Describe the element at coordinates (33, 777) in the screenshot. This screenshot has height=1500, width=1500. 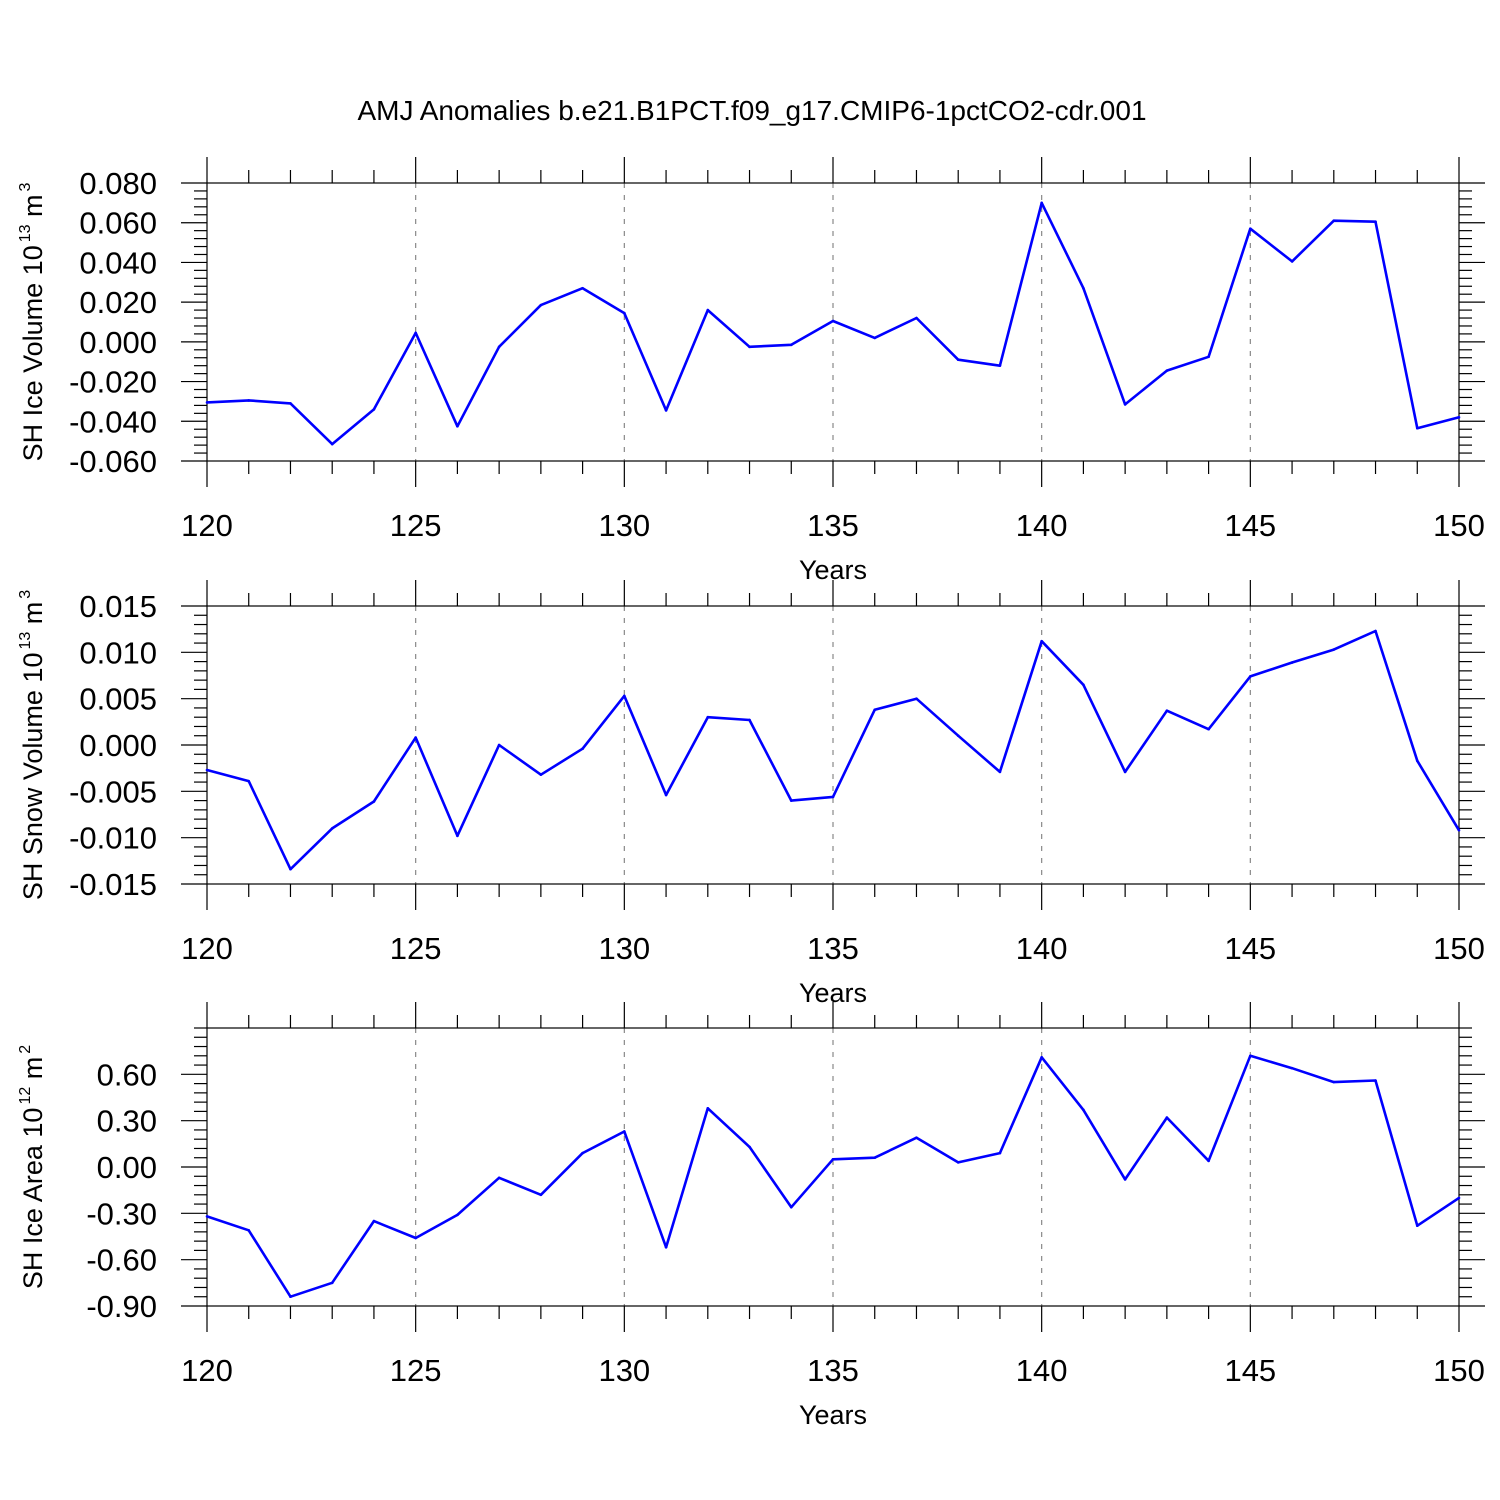
I see `y-axis-label-text: SH Snow Volume 10` at that location.